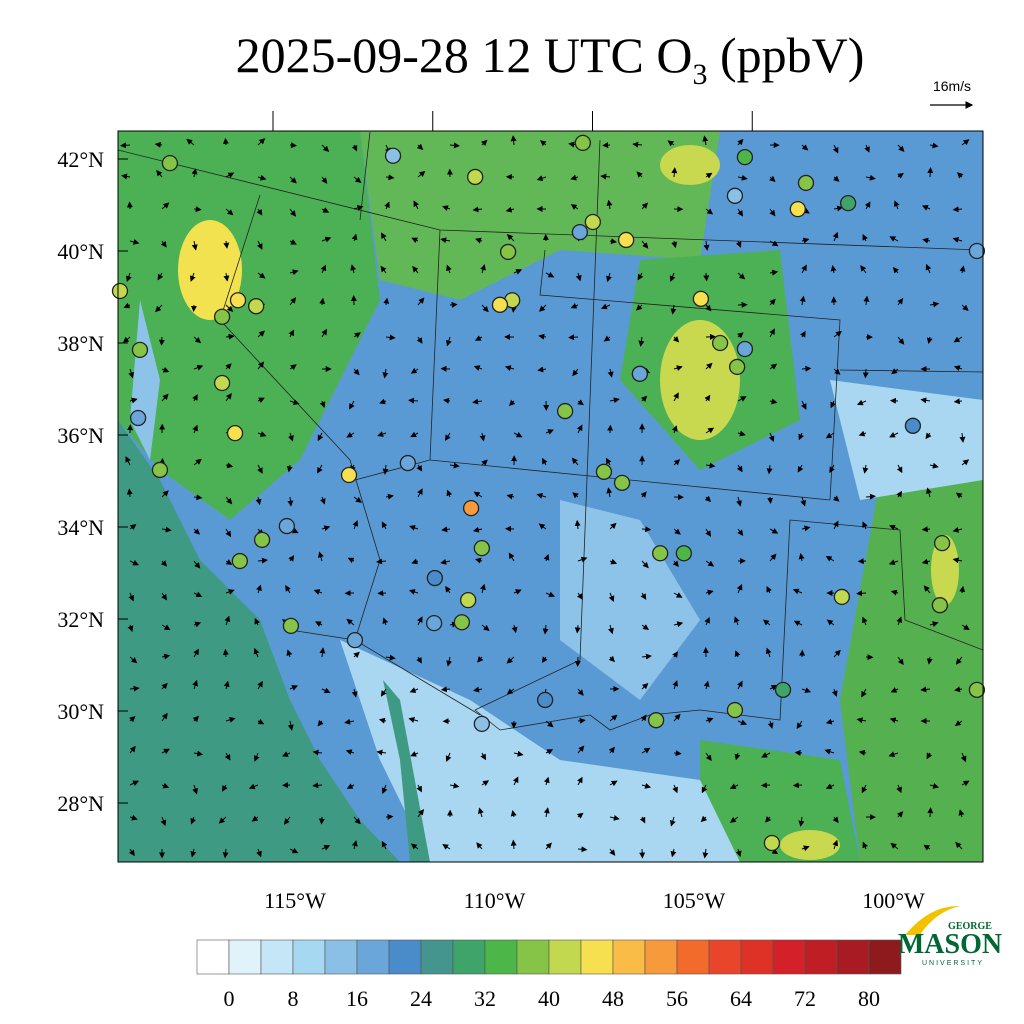 Image resolution: width=1024 pixels, height=1024 pixels. I want to click on lat-tick-label: 34°N, so click(80, 527).